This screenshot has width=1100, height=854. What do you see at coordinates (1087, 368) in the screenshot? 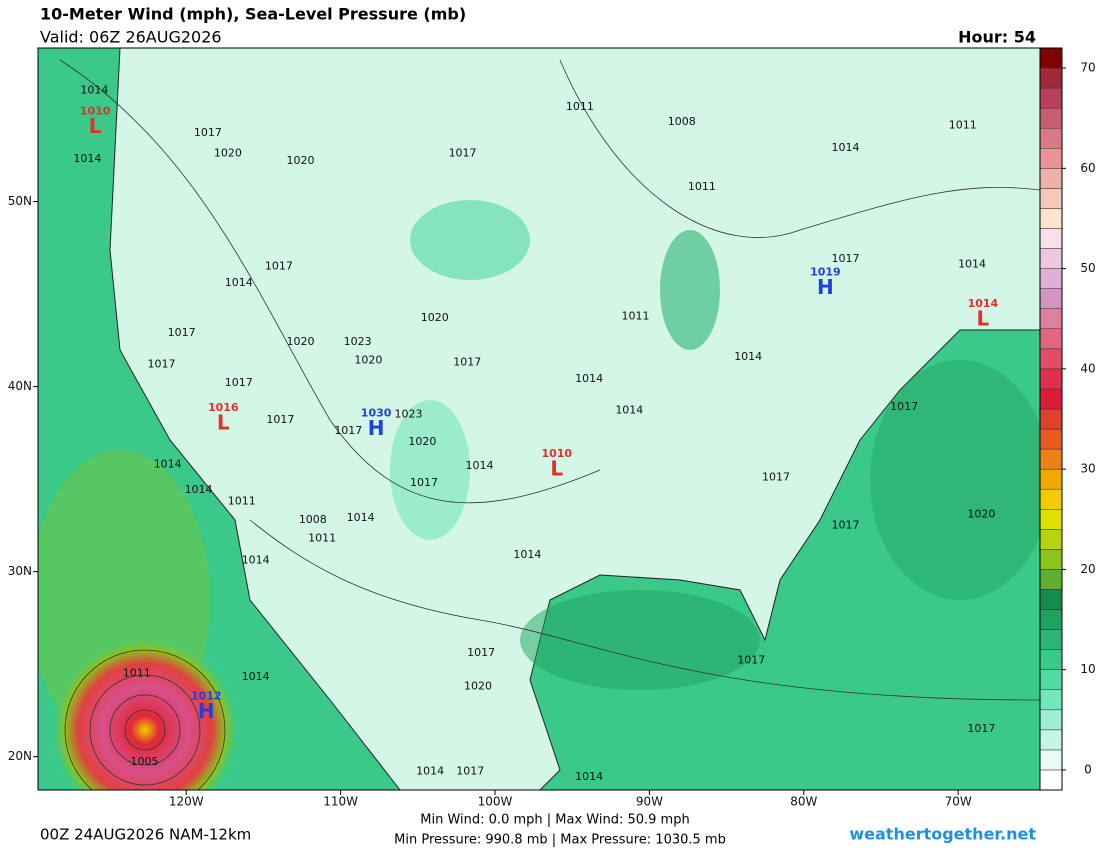
I see `colorbar-tick-label: 40` at bounding box center [1087, 368].